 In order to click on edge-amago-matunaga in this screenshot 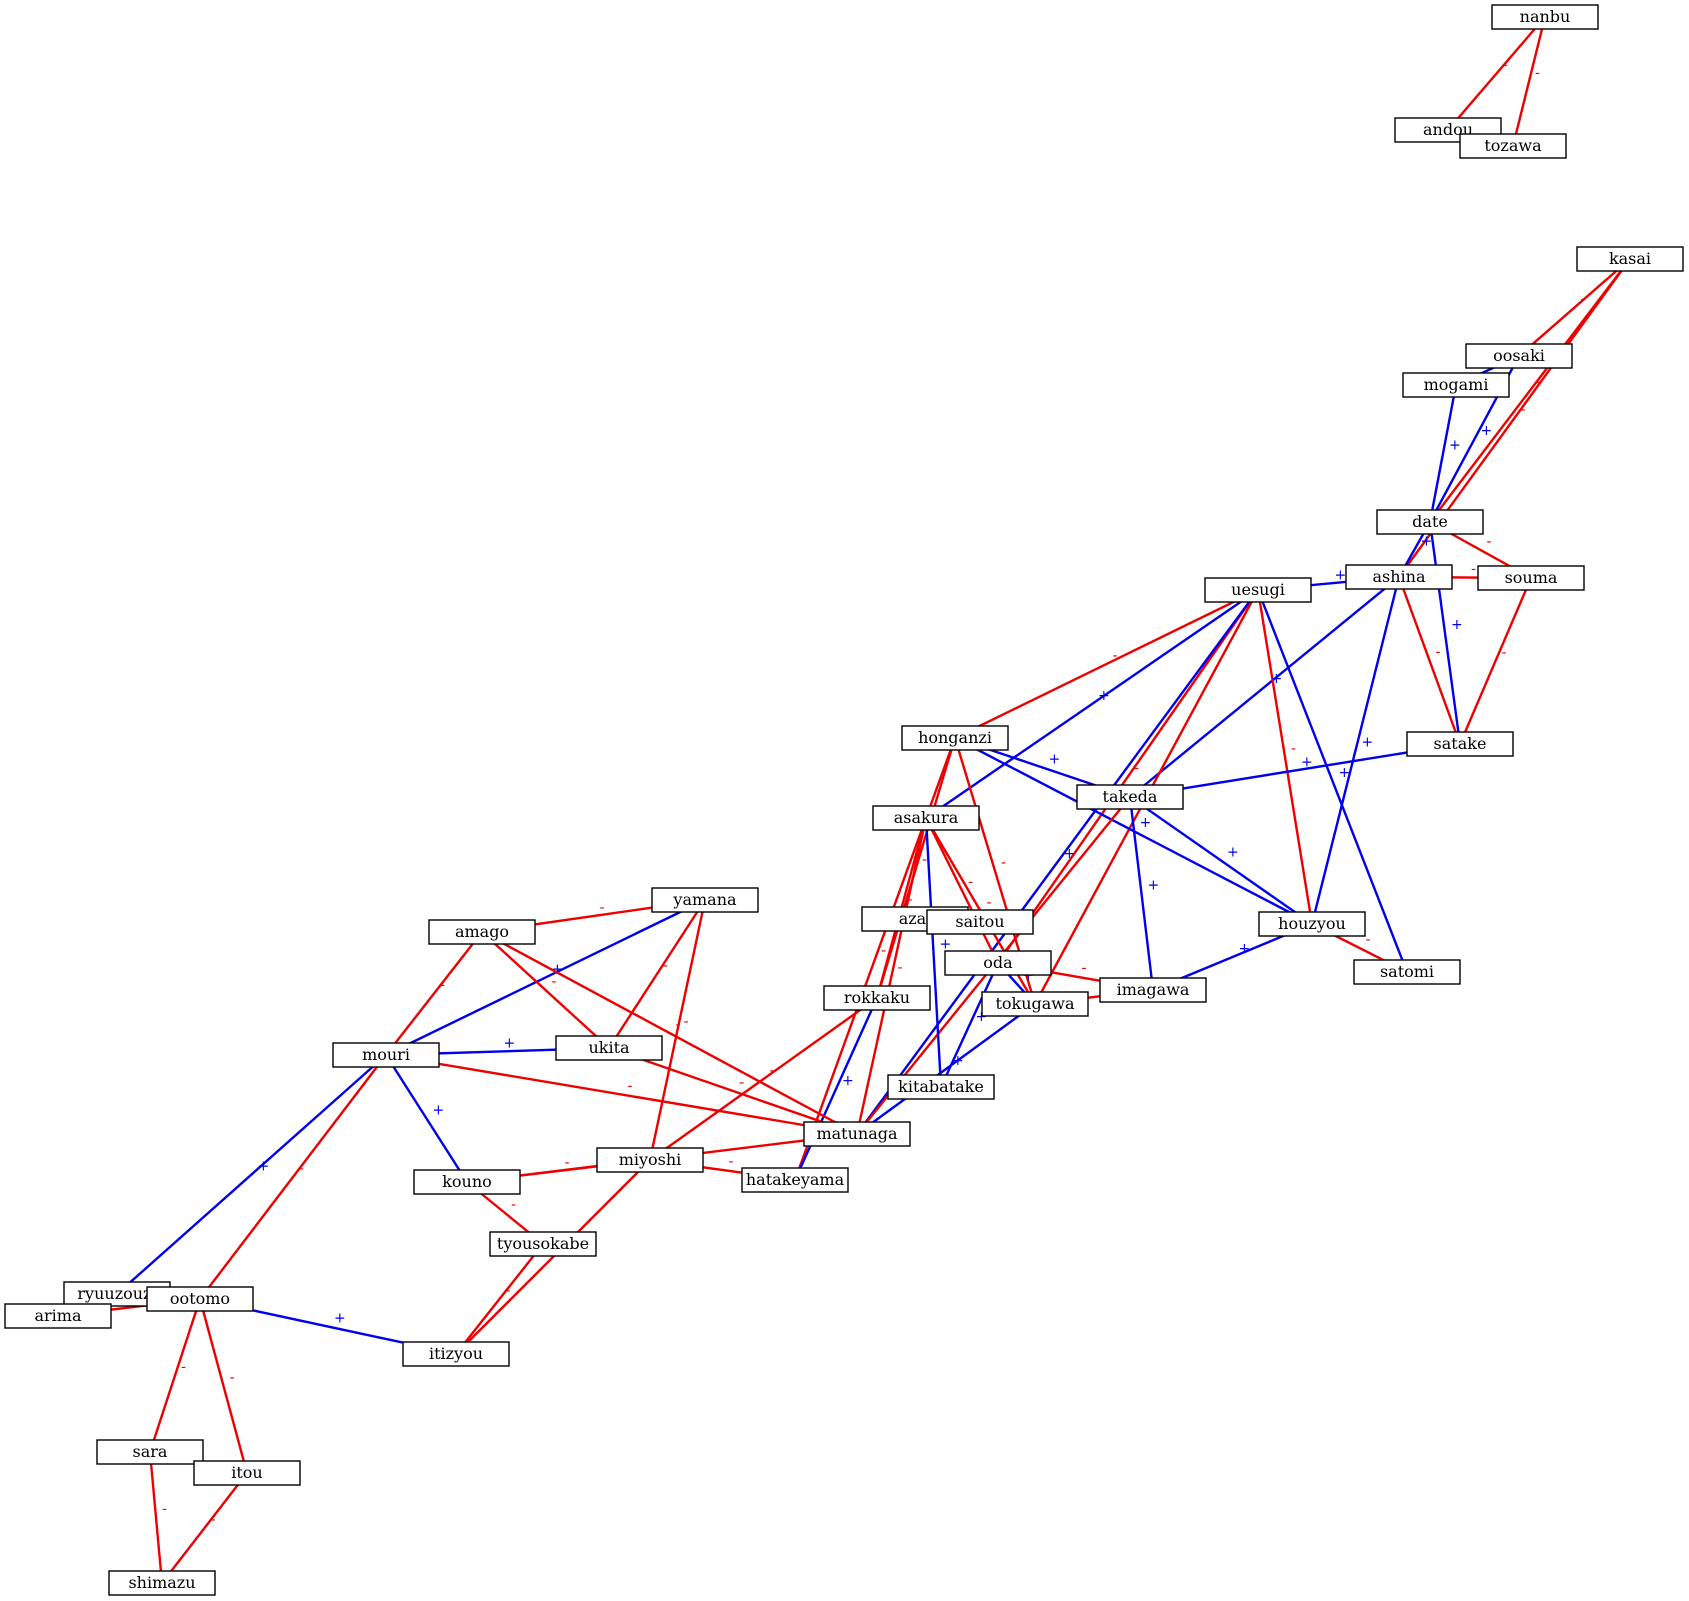, I will do `click(669, 1033)`.